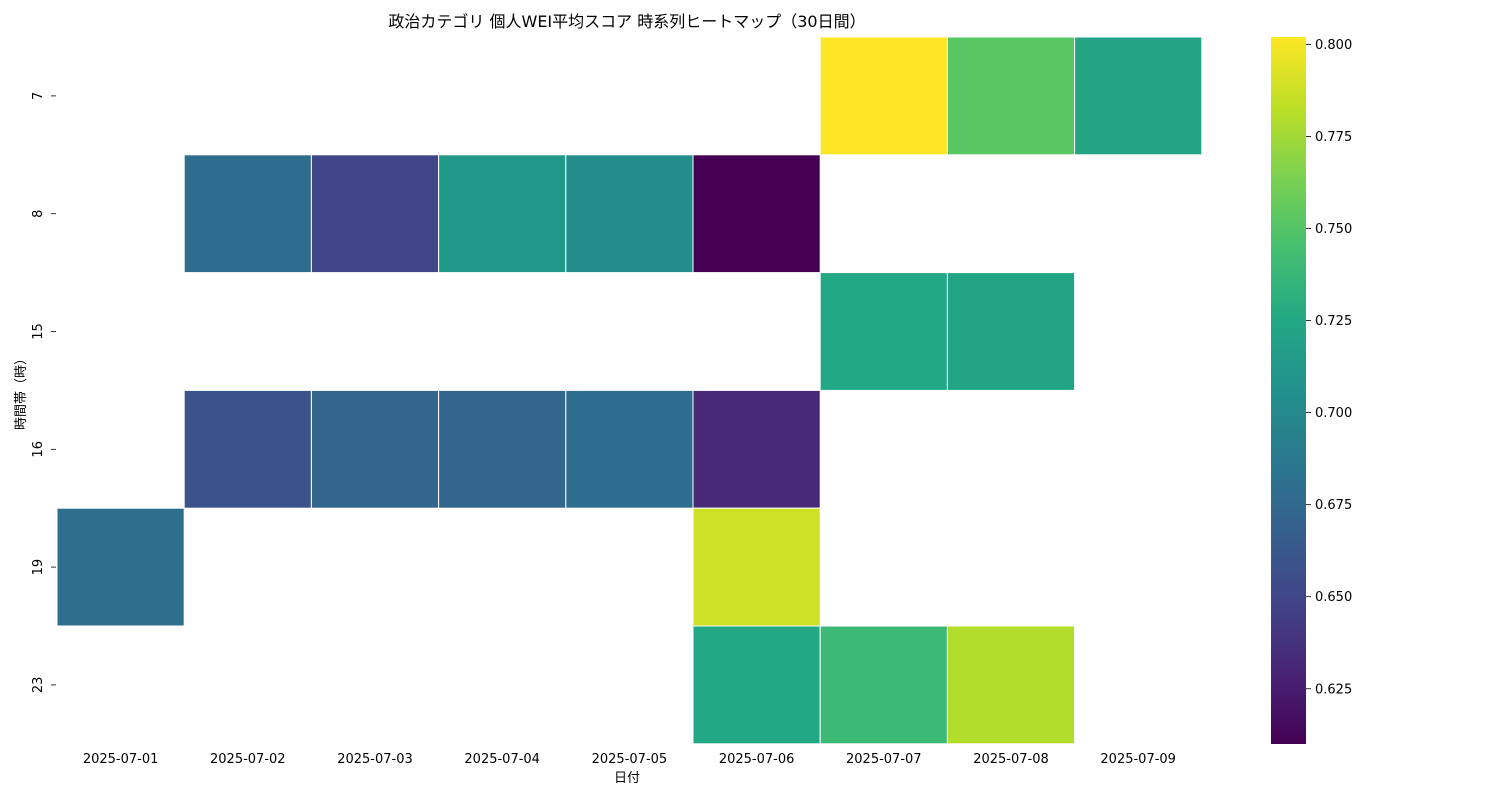 Image resolution: width=1500 pixels, height=800 pixels. What do you see at coordinates (38, 567) in the screenshot?
I see `y-tick-label: 19` at bounding box center [38, 567].